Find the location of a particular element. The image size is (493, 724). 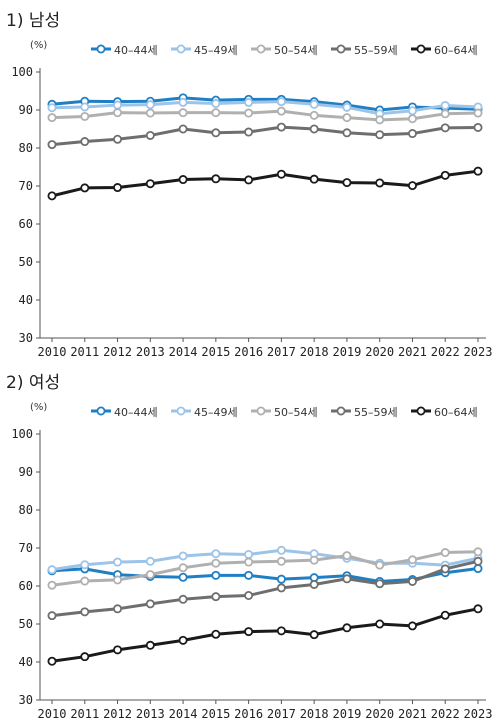

y-tick-label: 60 is located at coordinates (26, 586).